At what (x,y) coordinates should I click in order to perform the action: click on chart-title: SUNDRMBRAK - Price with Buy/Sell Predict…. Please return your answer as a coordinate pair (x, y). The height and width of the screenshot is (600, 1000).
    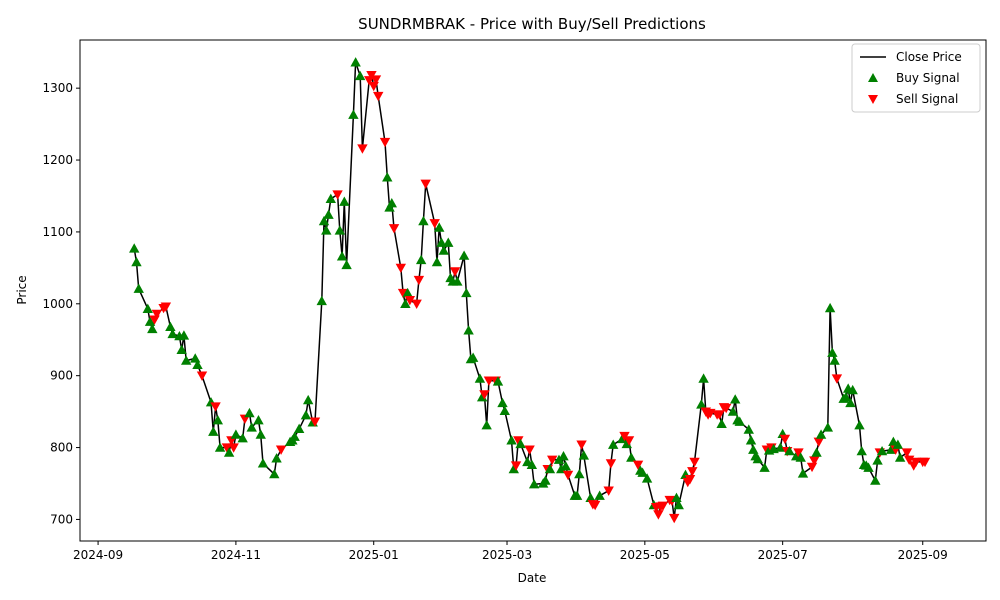
    Looking at the image, I should click on (532, 24).